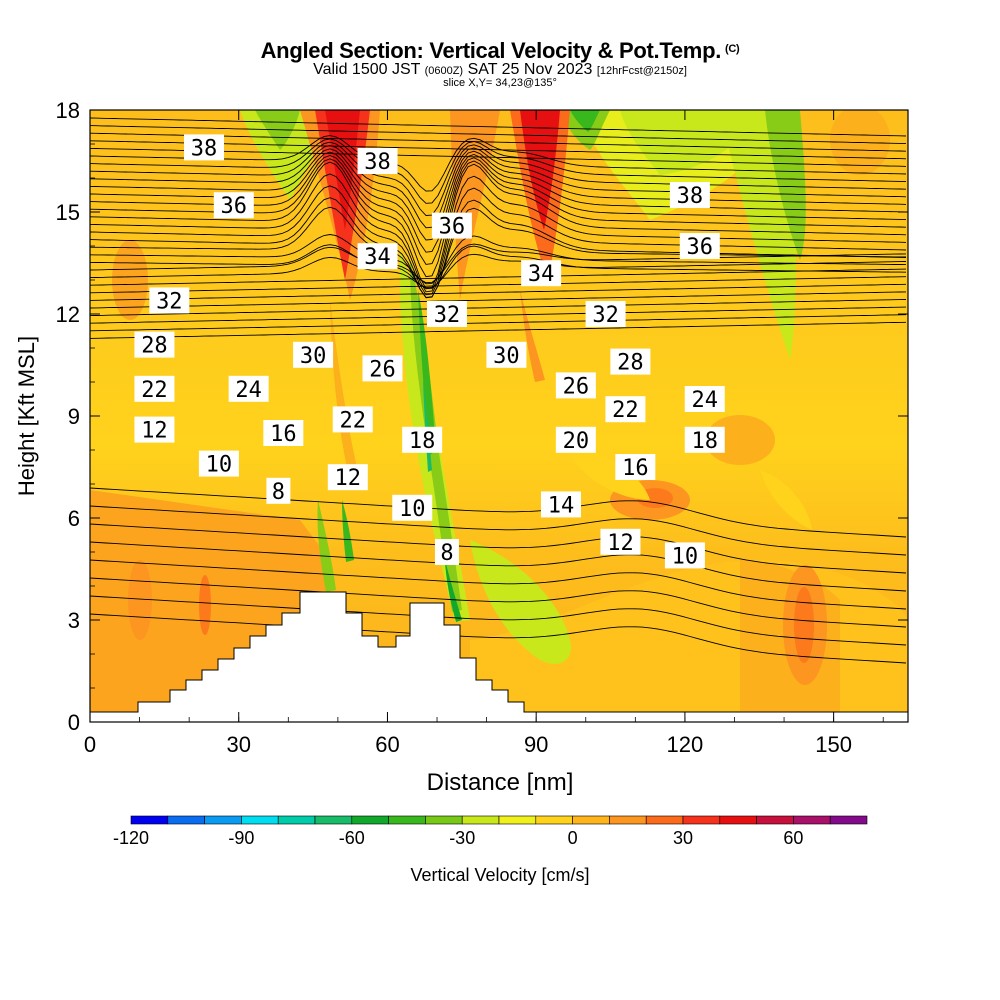 The image size is (1000, 1000). Describe the element at coordinates (352, 838) in the screenshot. I see `colorbar-tick-label: -60` at that location.